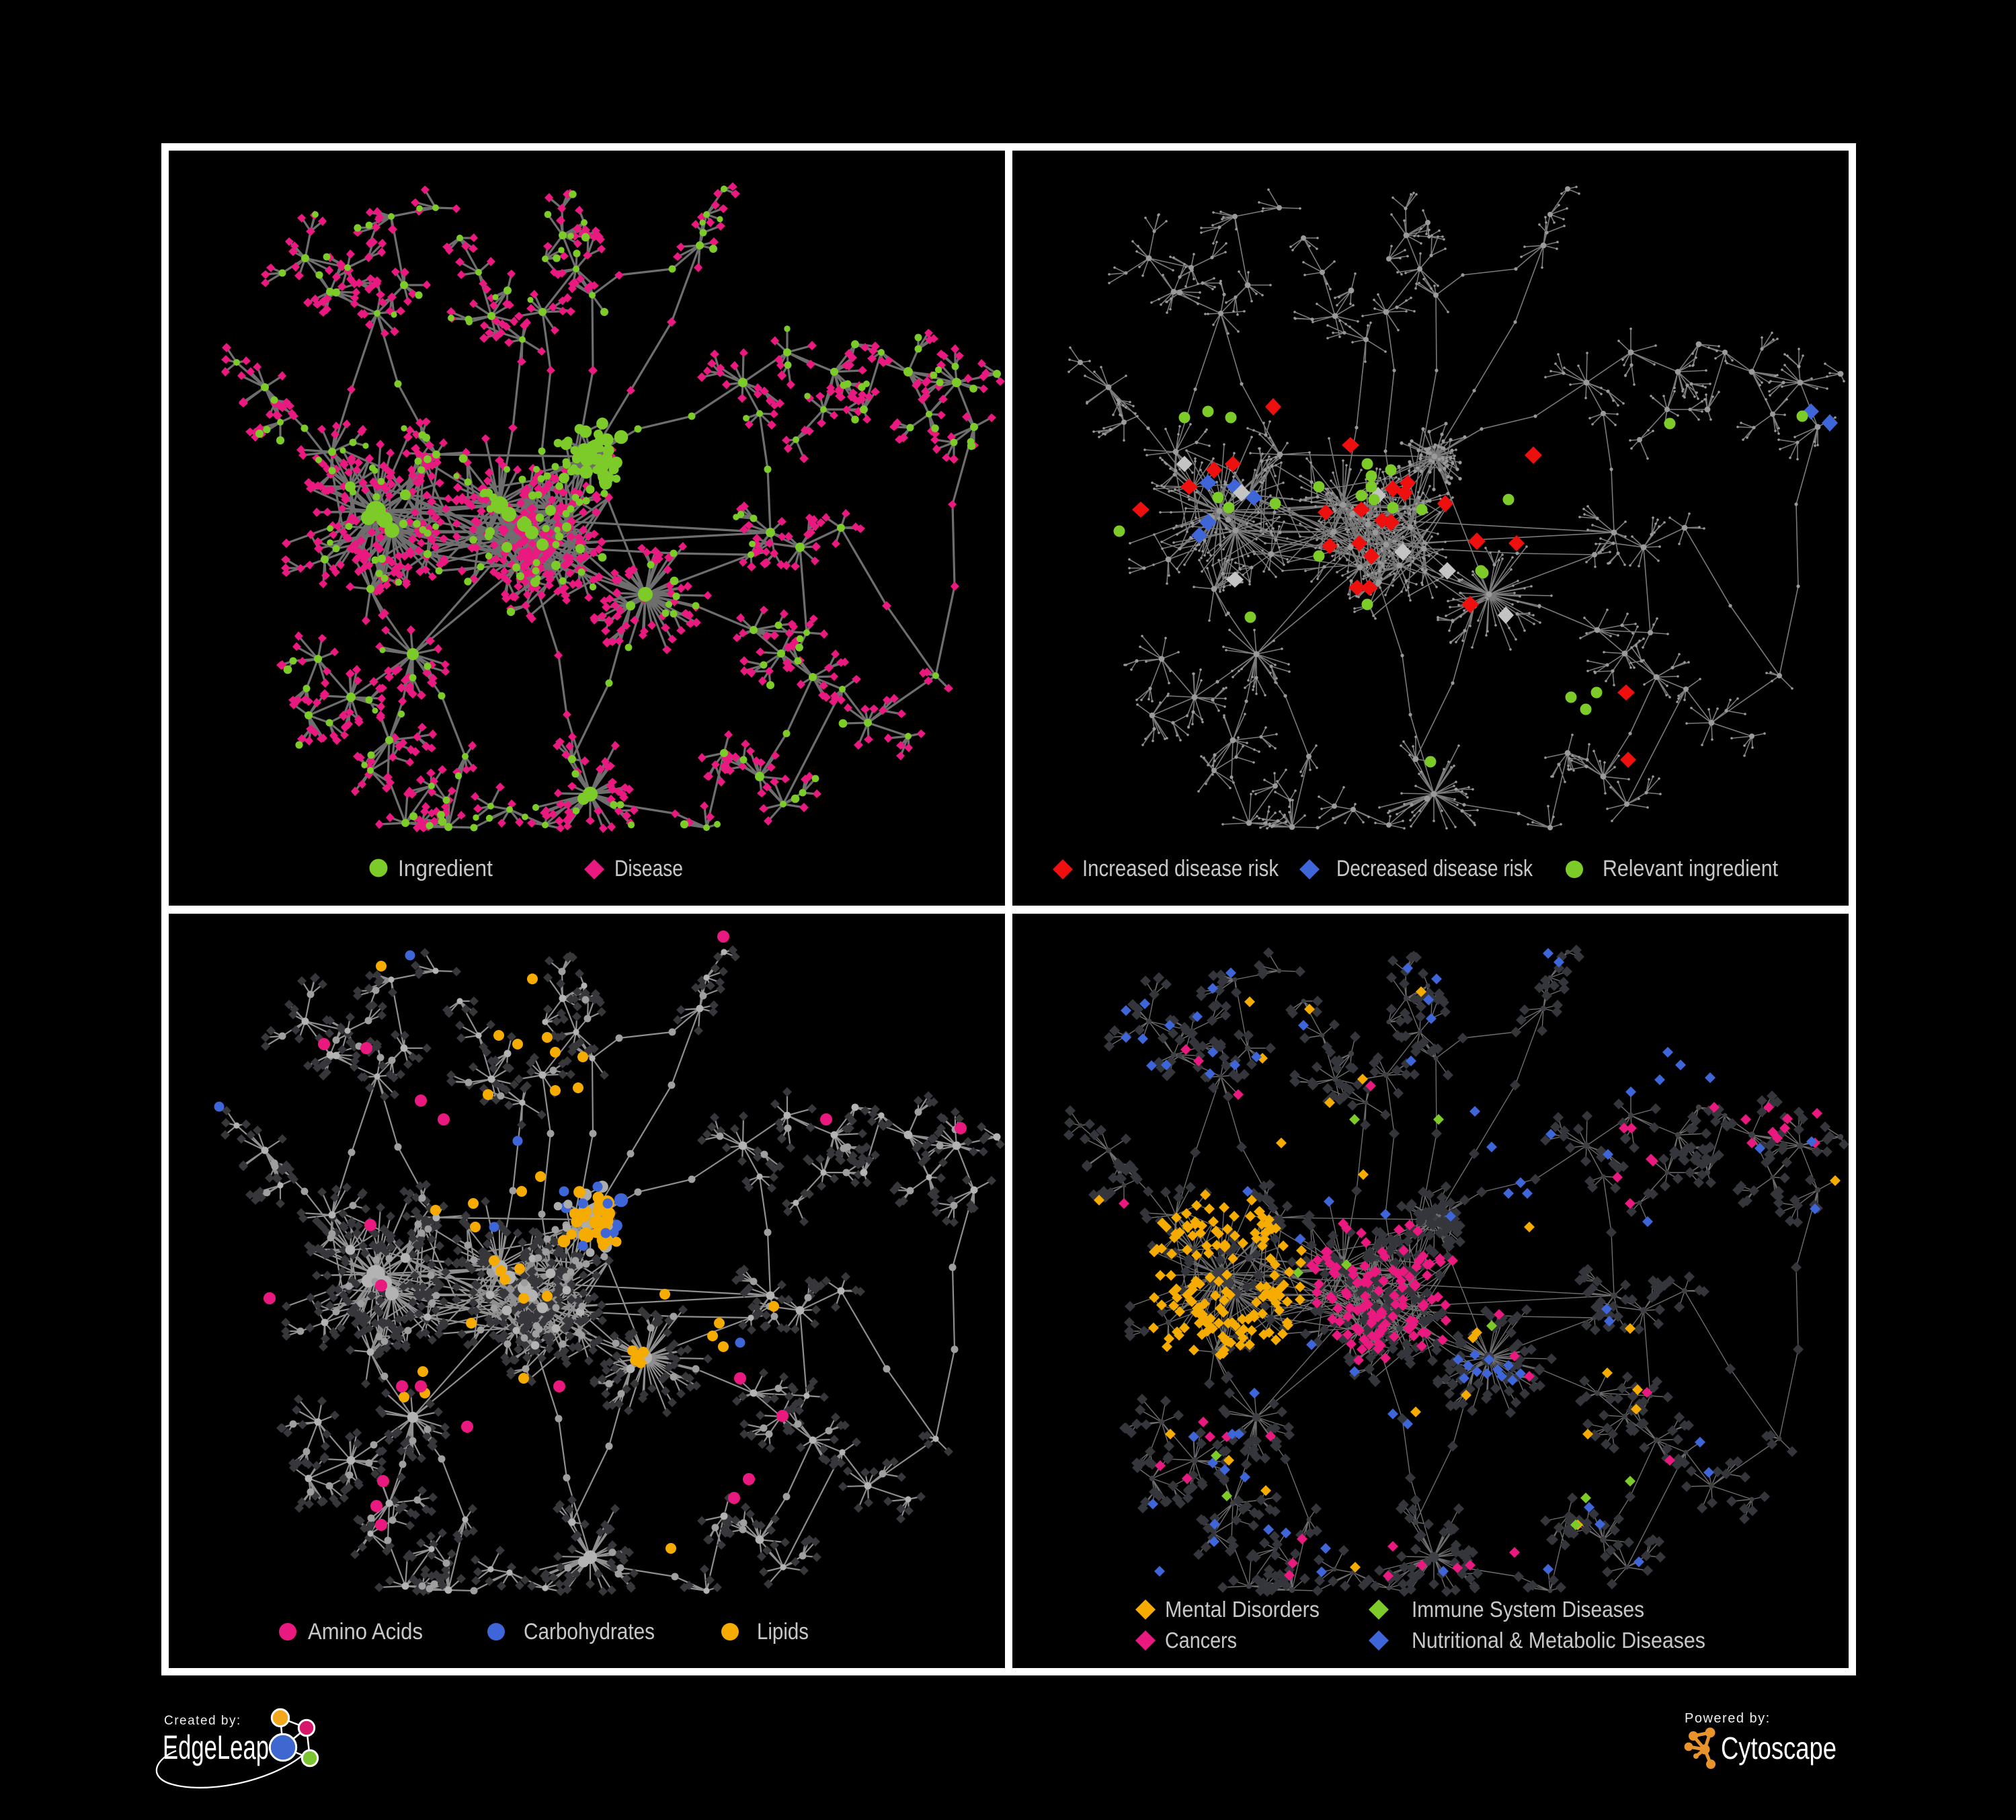  What do you see at coordinates (1690, 868) in the screenshot?
I see `svg-text: Relevant ingredient` at bounding box center [1690, 868].